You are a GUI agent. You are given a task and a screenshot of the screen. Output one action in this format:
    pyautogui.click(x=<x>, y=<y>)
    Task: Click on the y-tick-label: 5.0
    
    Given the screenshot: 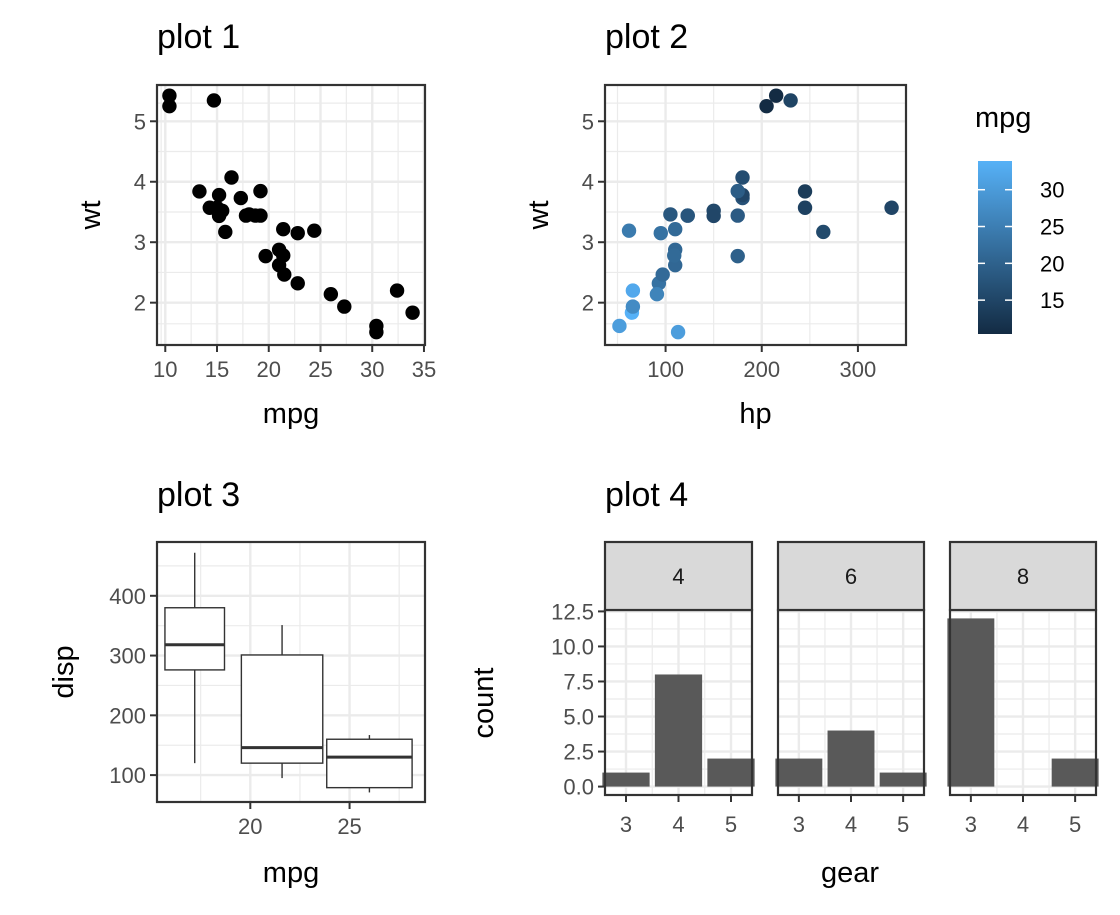 What is the action you would take?
    pyautogui.click(x=578, y=717)
    